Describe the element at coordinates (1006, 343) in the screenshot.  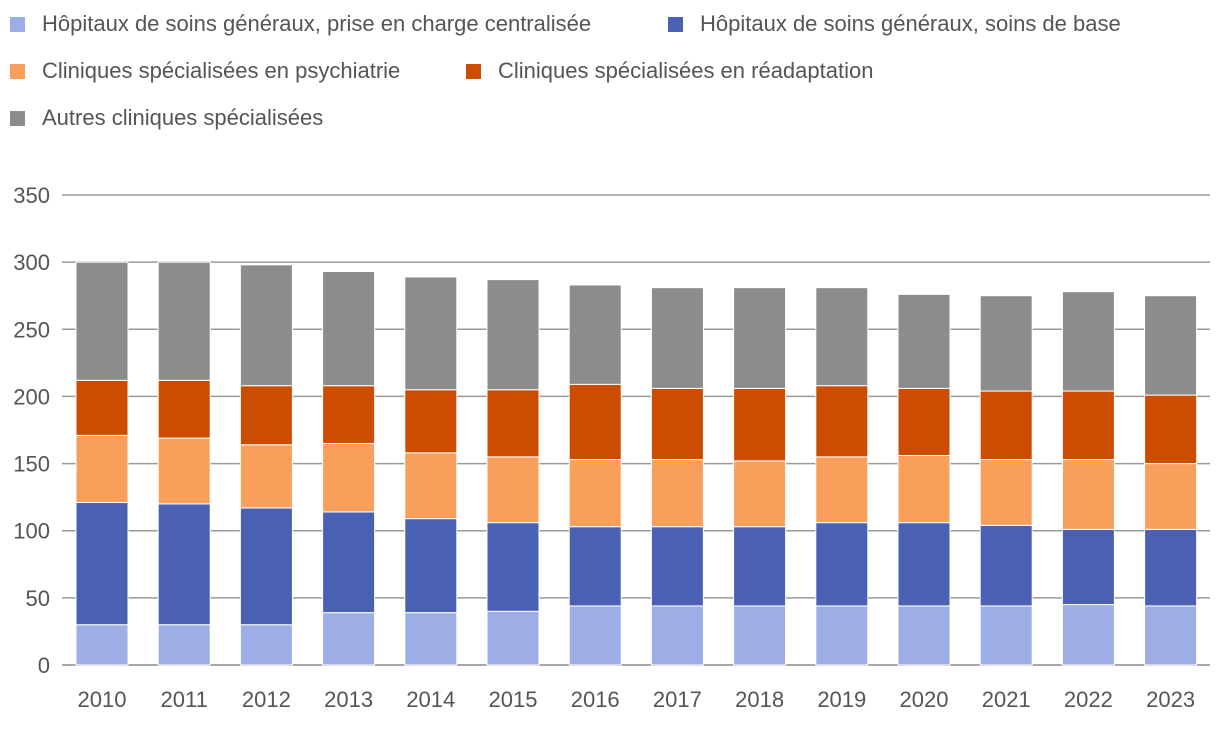
I see `bar-segment-series-5-2021` at that location.